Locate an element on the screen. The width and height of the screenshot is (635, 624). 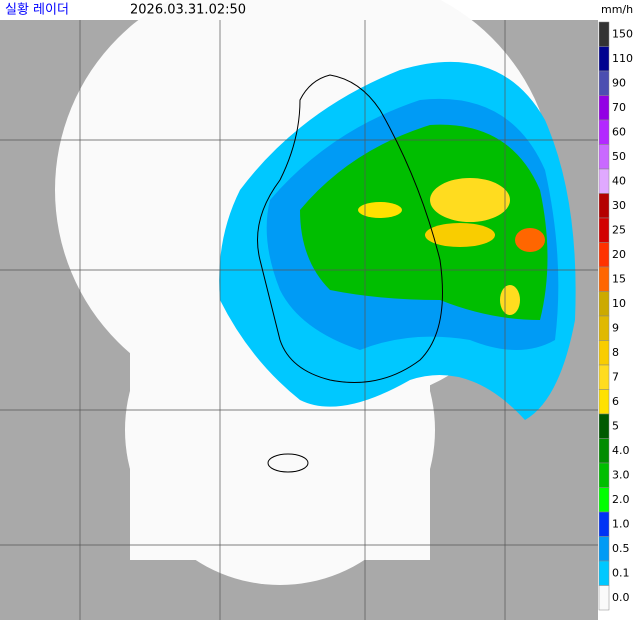
title: 실황 레이더 is located at coordinates (37, 10).